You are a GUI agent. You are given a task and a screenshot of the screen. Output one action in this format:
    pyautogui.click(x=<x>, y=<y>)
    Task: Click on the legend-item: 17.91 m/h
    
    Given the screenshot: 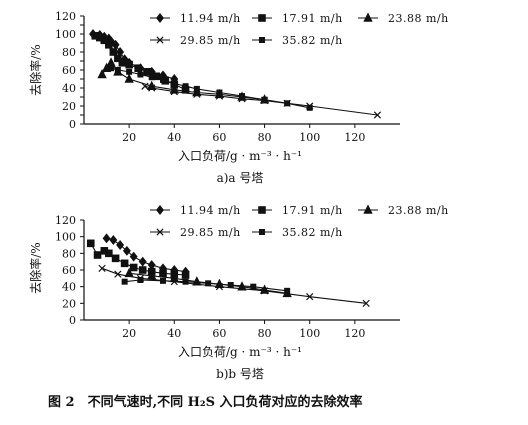 What is the action you would take?
    pyautogui.click(x=297, y=210)
    